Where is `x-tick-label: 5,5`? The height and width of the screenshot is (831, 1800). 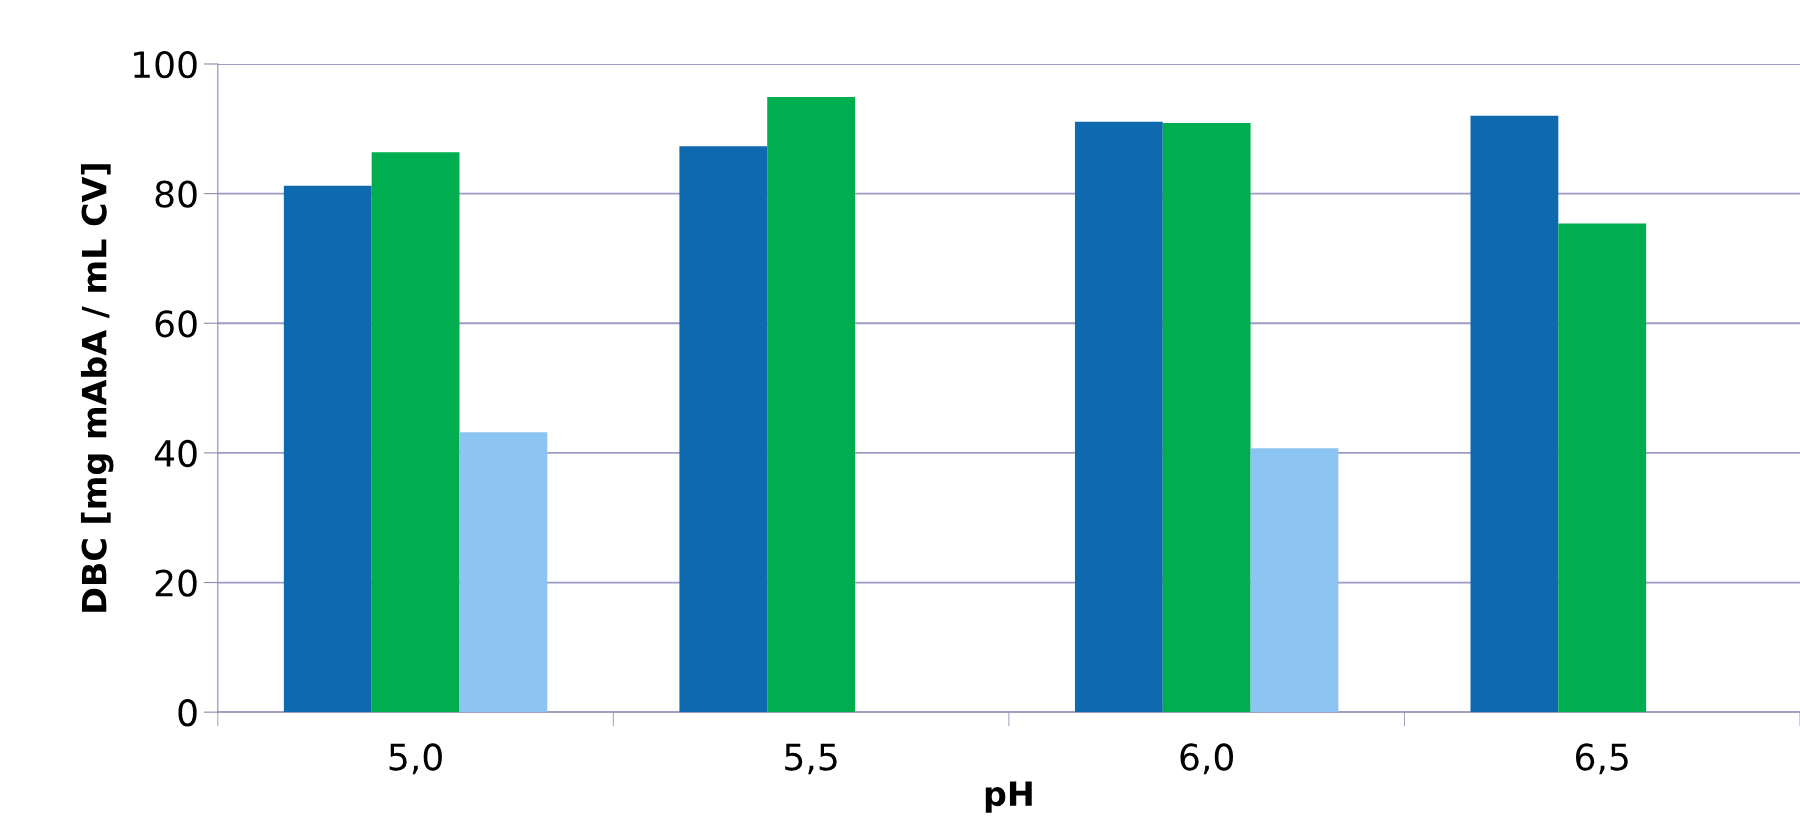
x-tick-label: 5,5 is located at coordinates (811, 759).